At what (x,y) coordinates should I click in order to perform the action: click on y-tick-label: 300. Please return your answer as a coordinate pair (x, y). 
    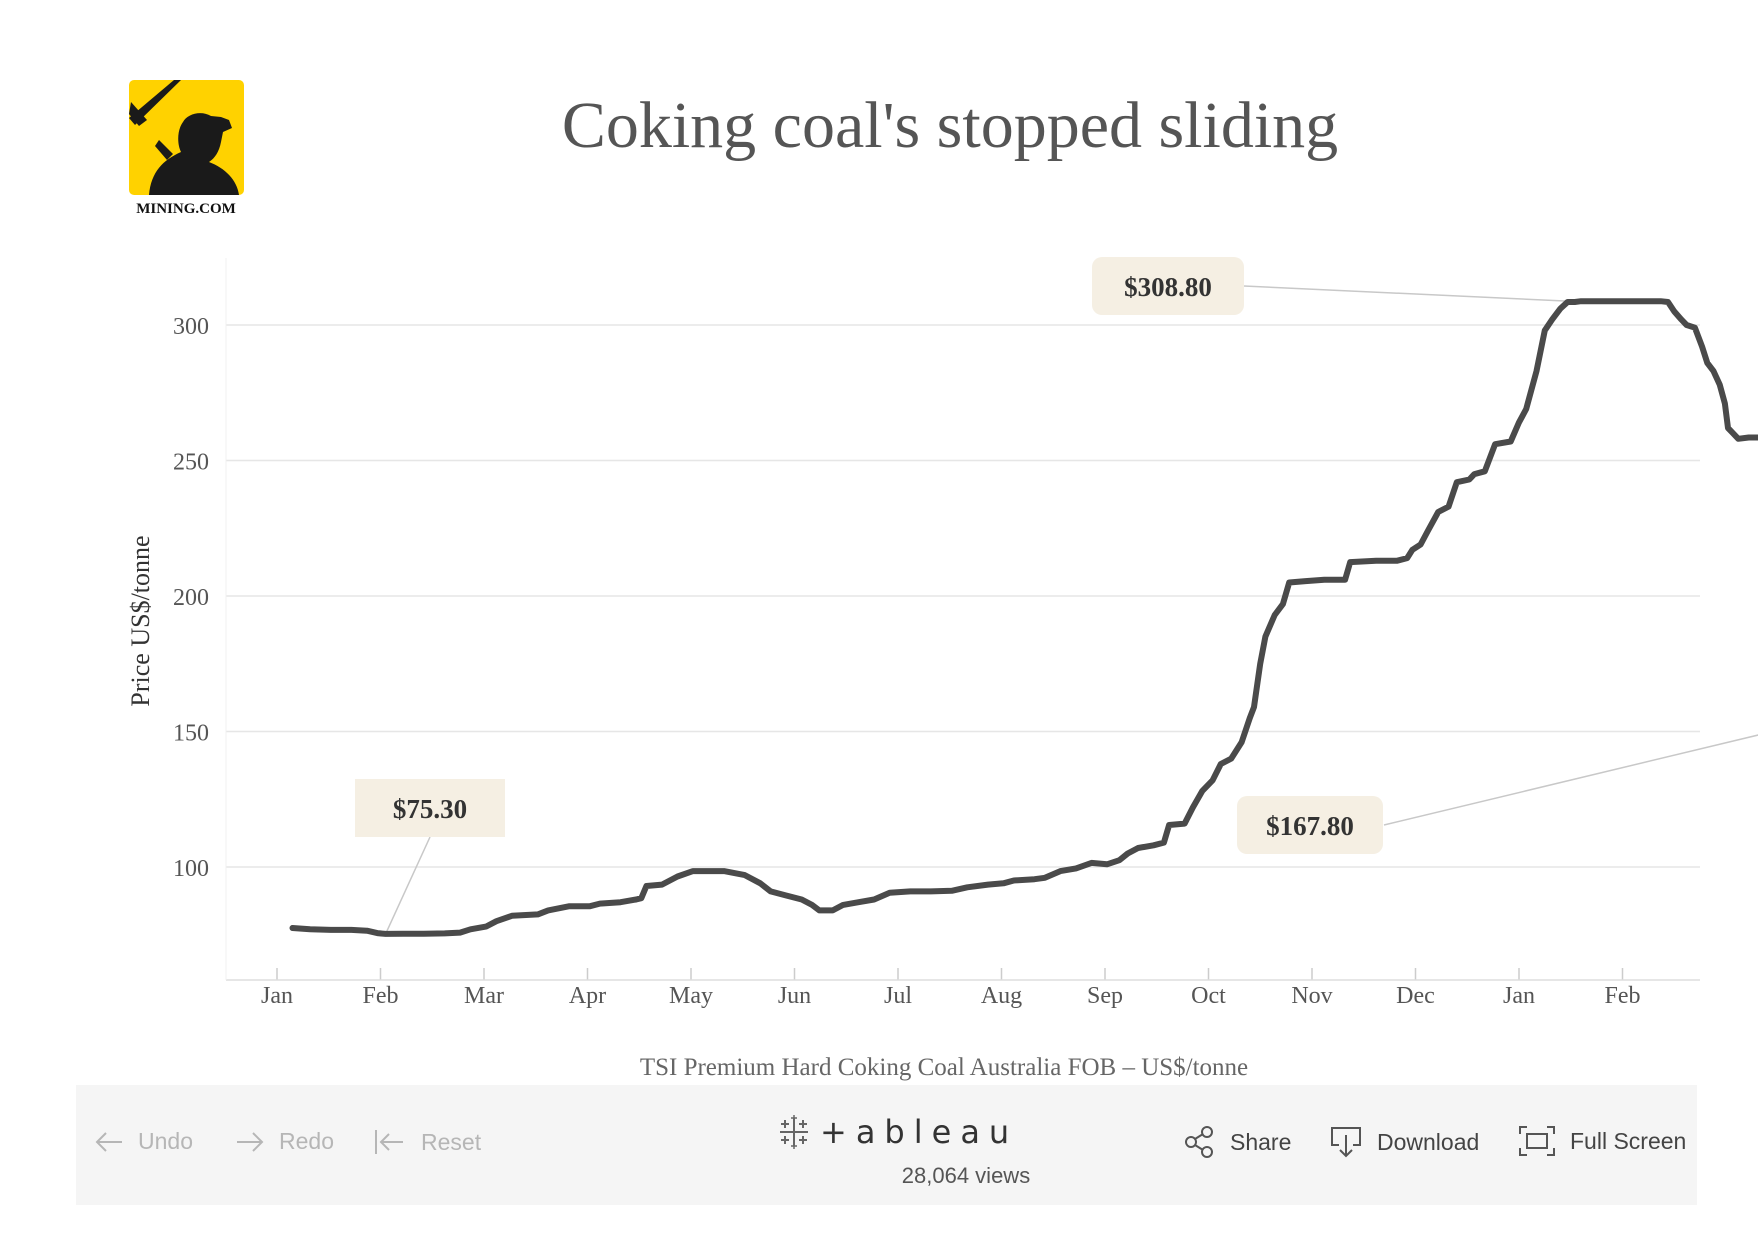
    Looking at the image, I should click on (191, 327).